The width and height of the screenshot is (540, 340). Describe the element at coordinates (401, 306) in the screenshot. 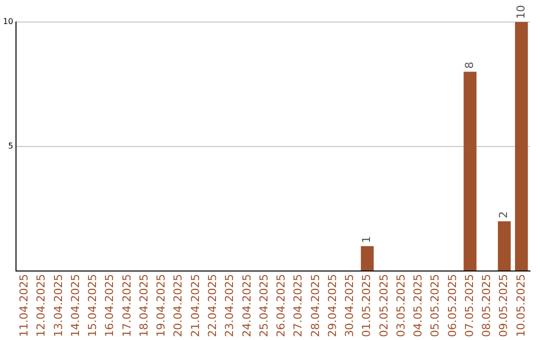

I see `x-tick-label: 03.05.2025` at that location.